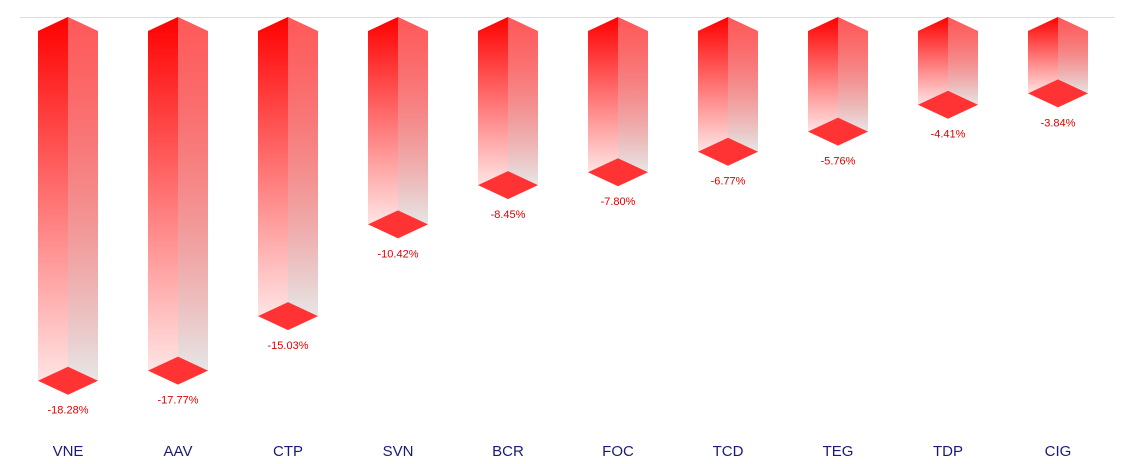  Describe the element at coordinates (728, 451) in the screenshot. I see `x-tick-label: TCD` at that location.